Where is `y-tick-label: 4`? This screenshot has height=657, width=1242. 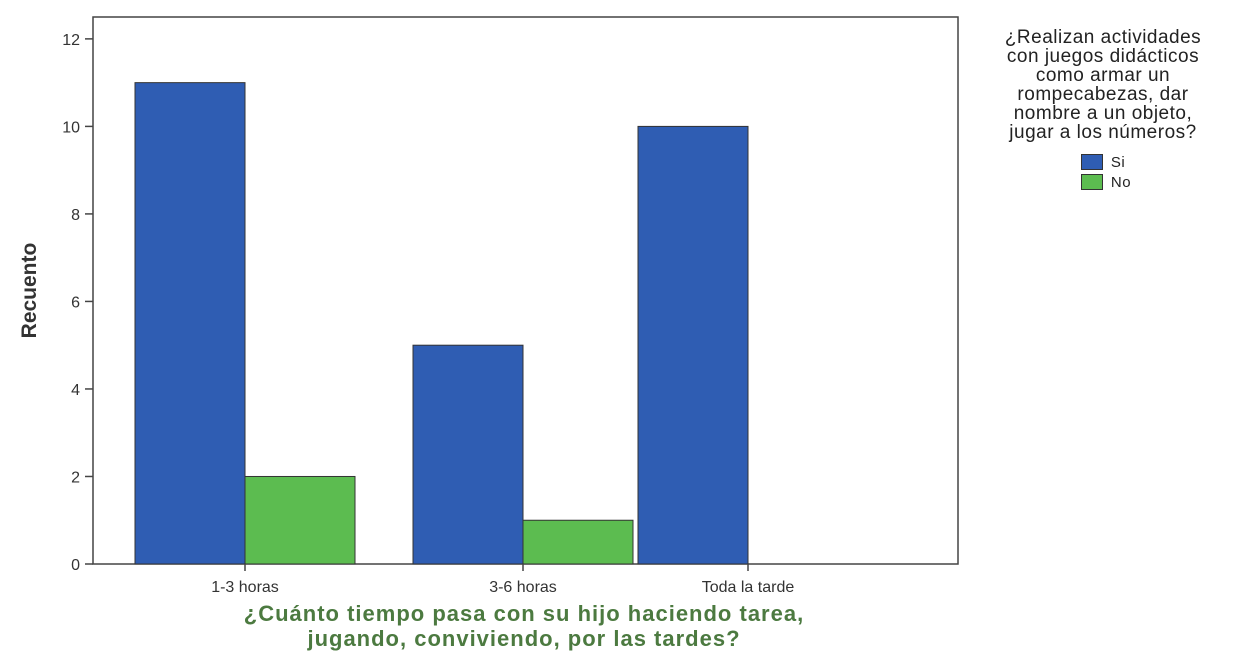
y-tick-label: 4 is located at coordinates (75, 390).